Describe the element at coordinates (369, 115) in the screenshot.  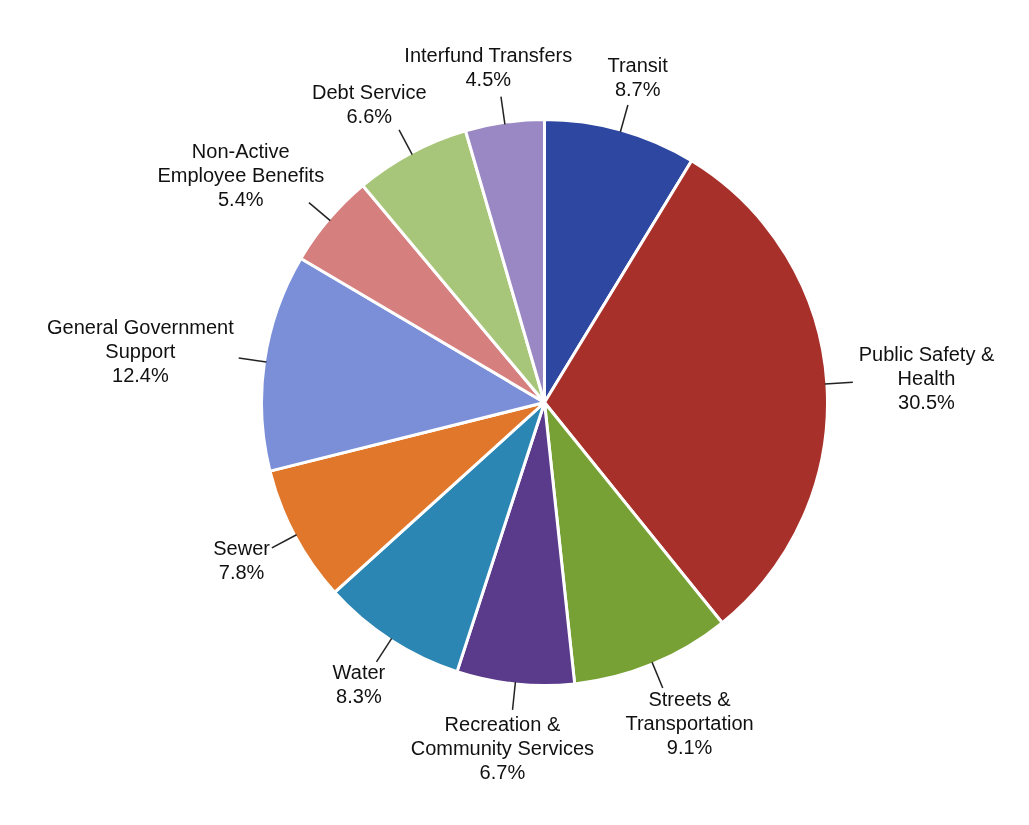
I see `data-label: 6.6%` at that location.